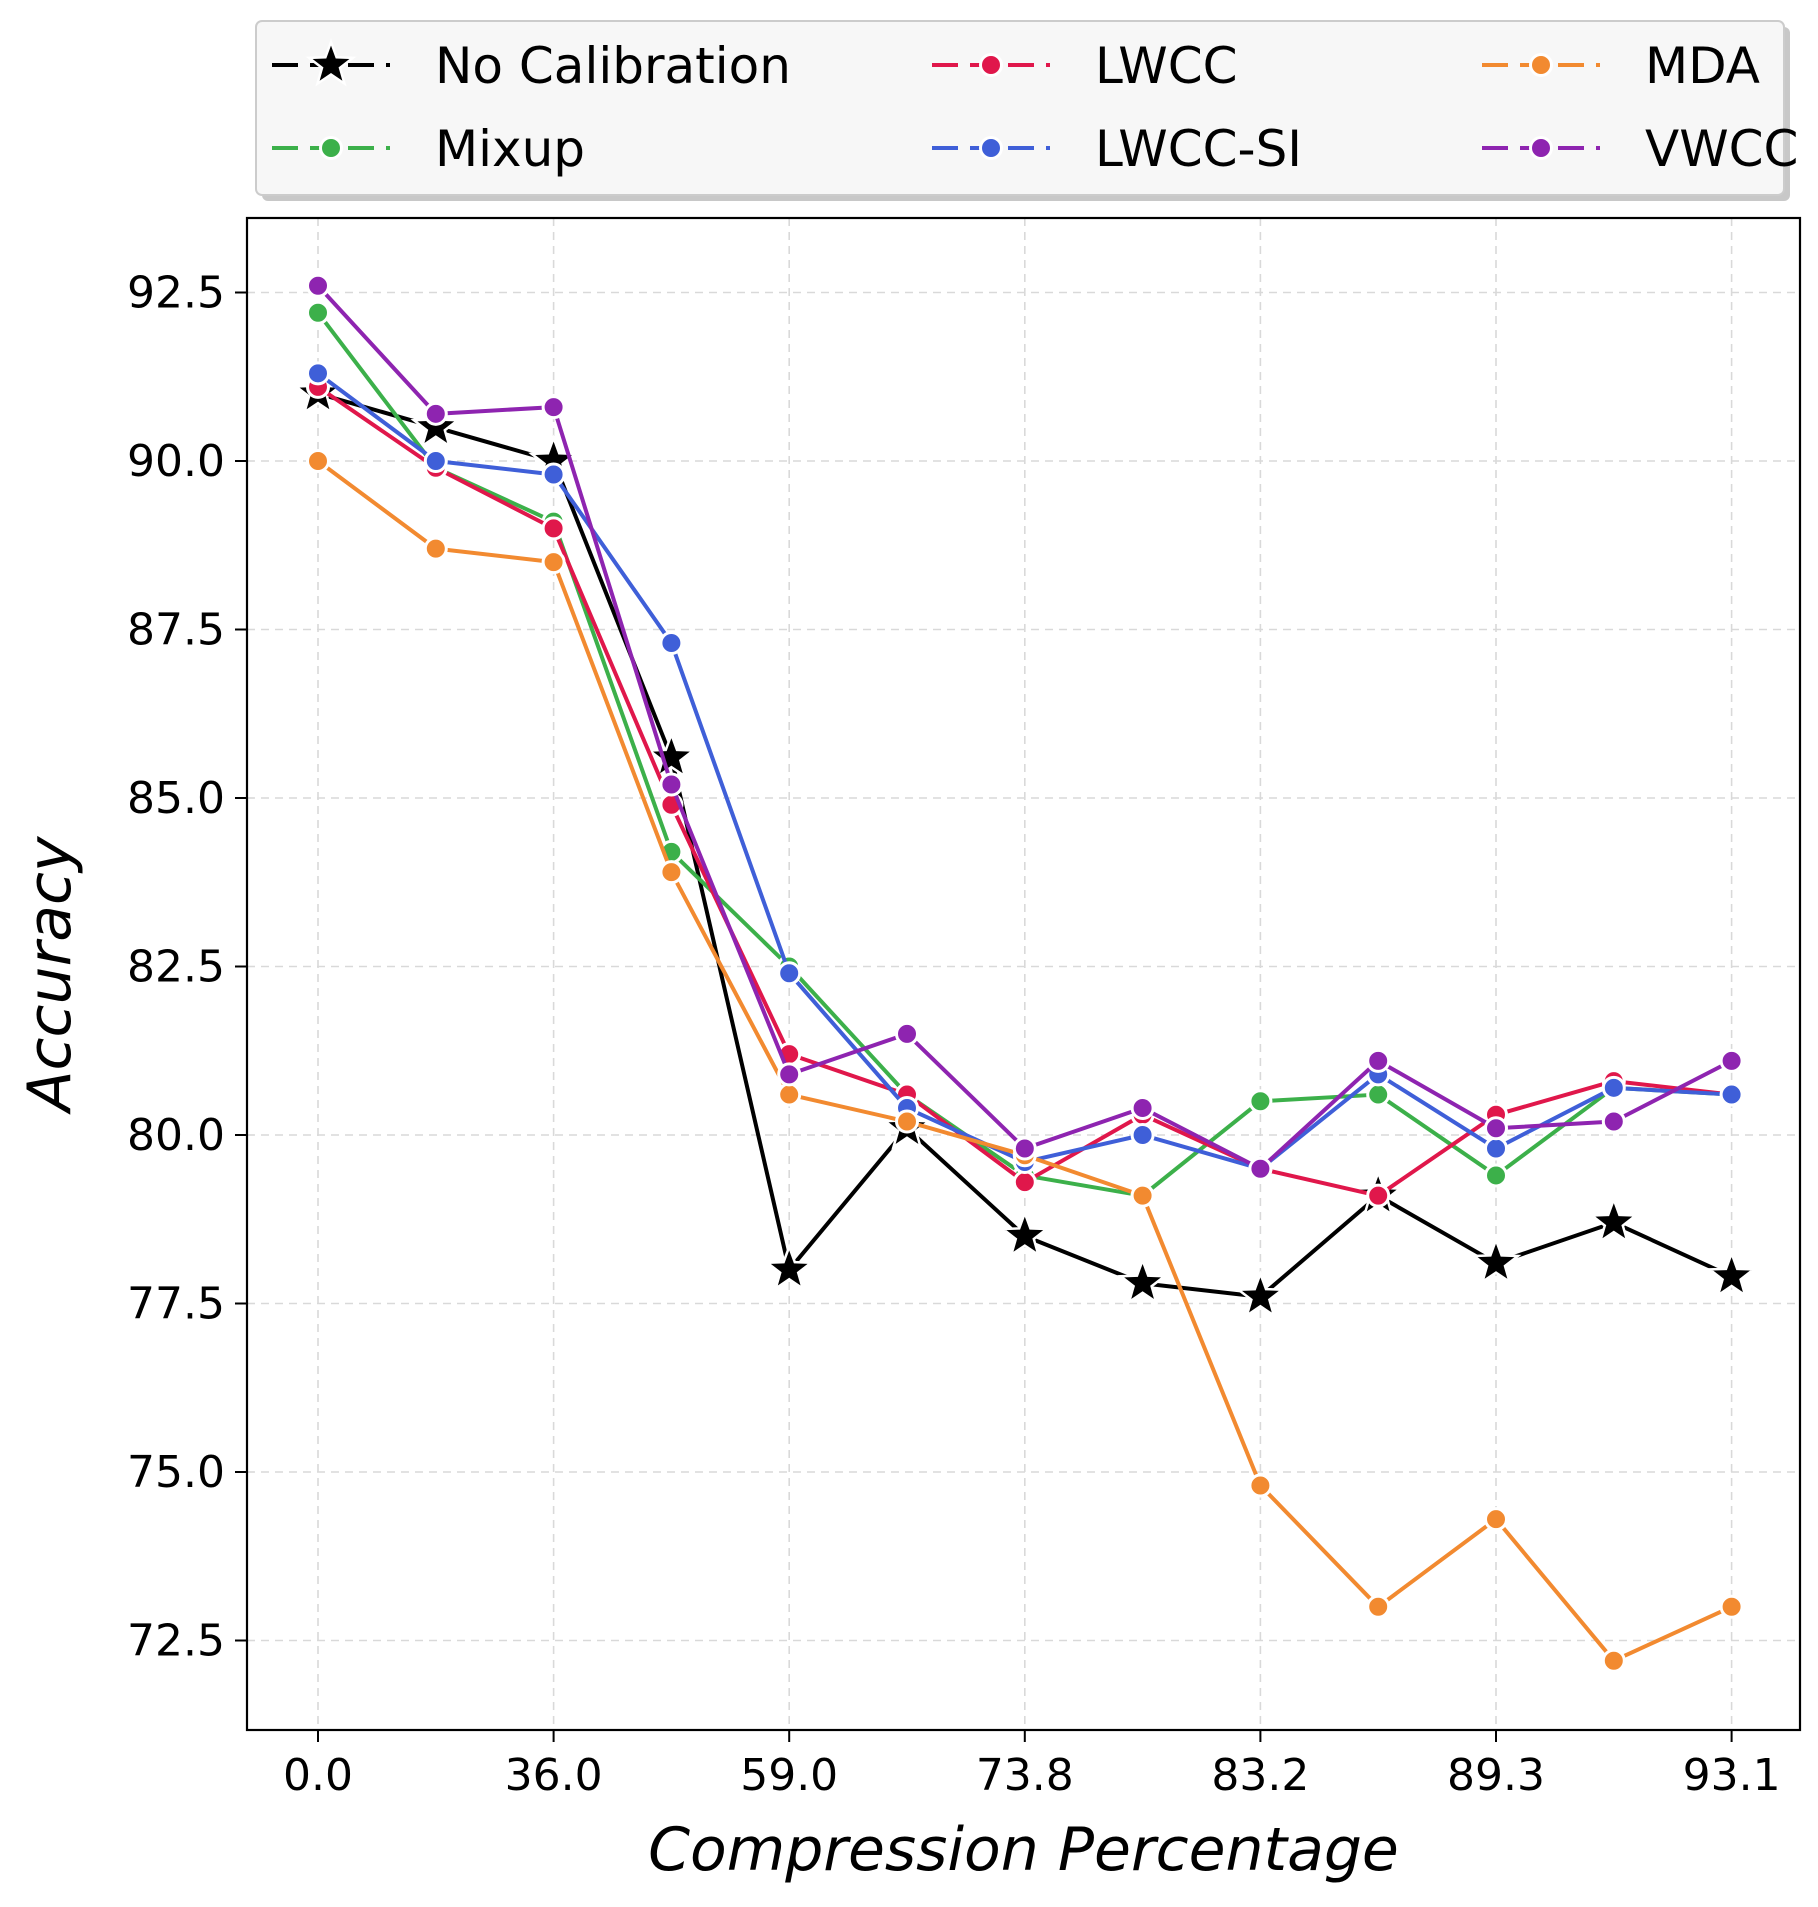 Image resolution: width=1818 pixels, height=1907 pixels. Describe the element at coordinates (1025, 1775) in the screenshot. I see `x-tick-label: 73.8` at that location.